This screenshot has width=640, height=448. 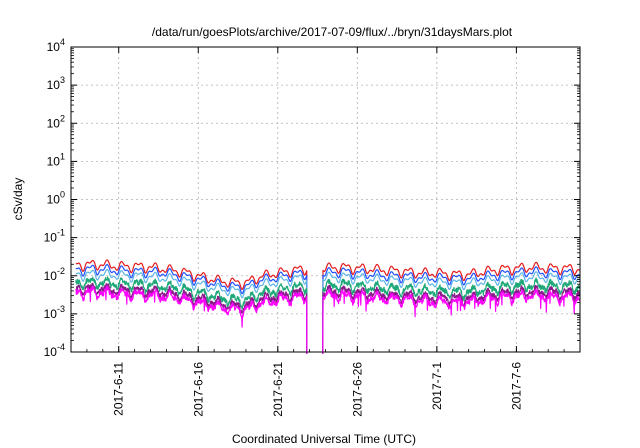 What do you see at coordinates (278, 389) in the screenshot?
I see `x-tick-label: 2017-6-21` at bounding box center [278, 389].